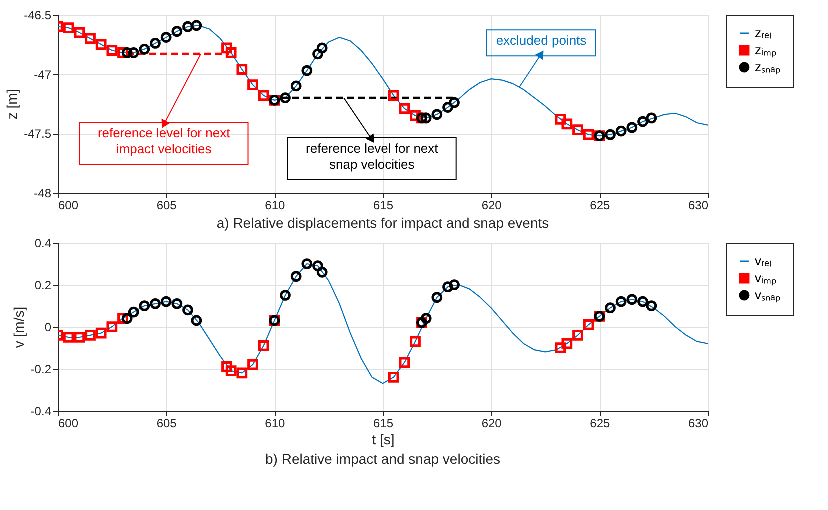 This screenshot has height=510, width=828. What do you see at coordinates (383, 459) in the screenshot?
I see `text: b) Relative impact and snap velocities` at bounding box center [383, 459].